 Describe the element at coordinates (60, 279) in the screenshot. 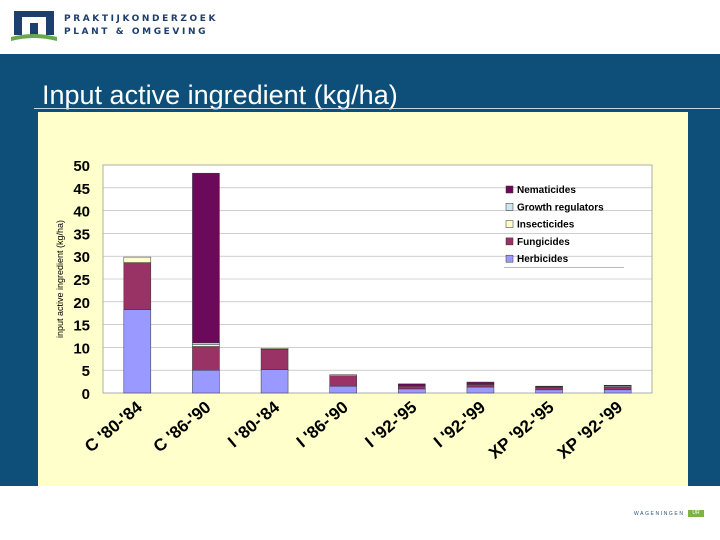

I see `y-axis-label: input active ingredient (kg/ha)` at that location.